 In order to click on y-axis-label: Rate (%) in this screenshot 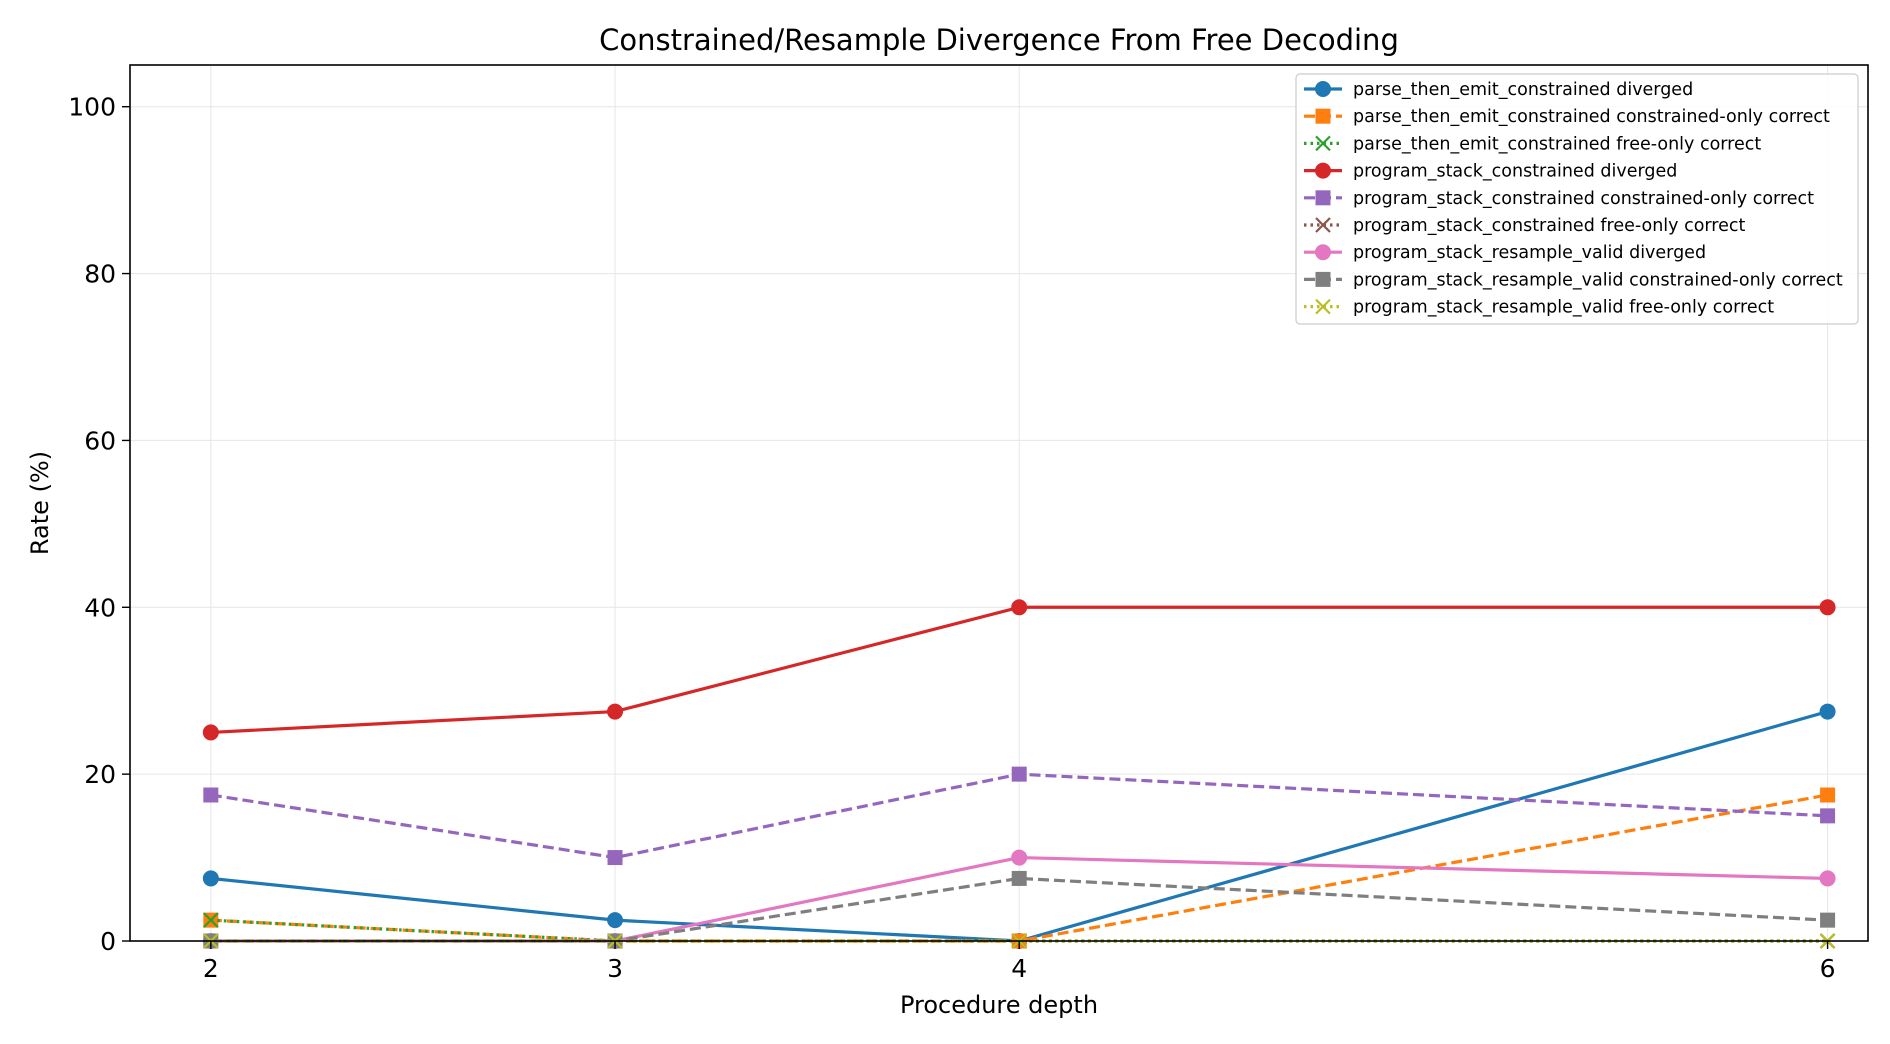, I will do `click(40, 503)`.